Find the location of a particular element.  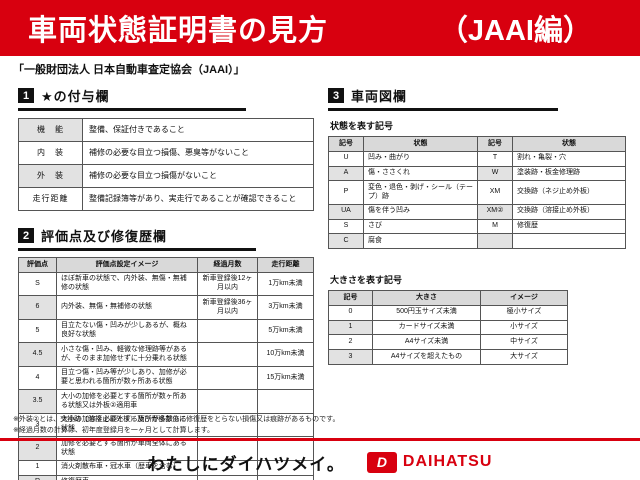

table-cell: 補修の必要な目立つ損傷がないこと is located at coordinates (198, 176).